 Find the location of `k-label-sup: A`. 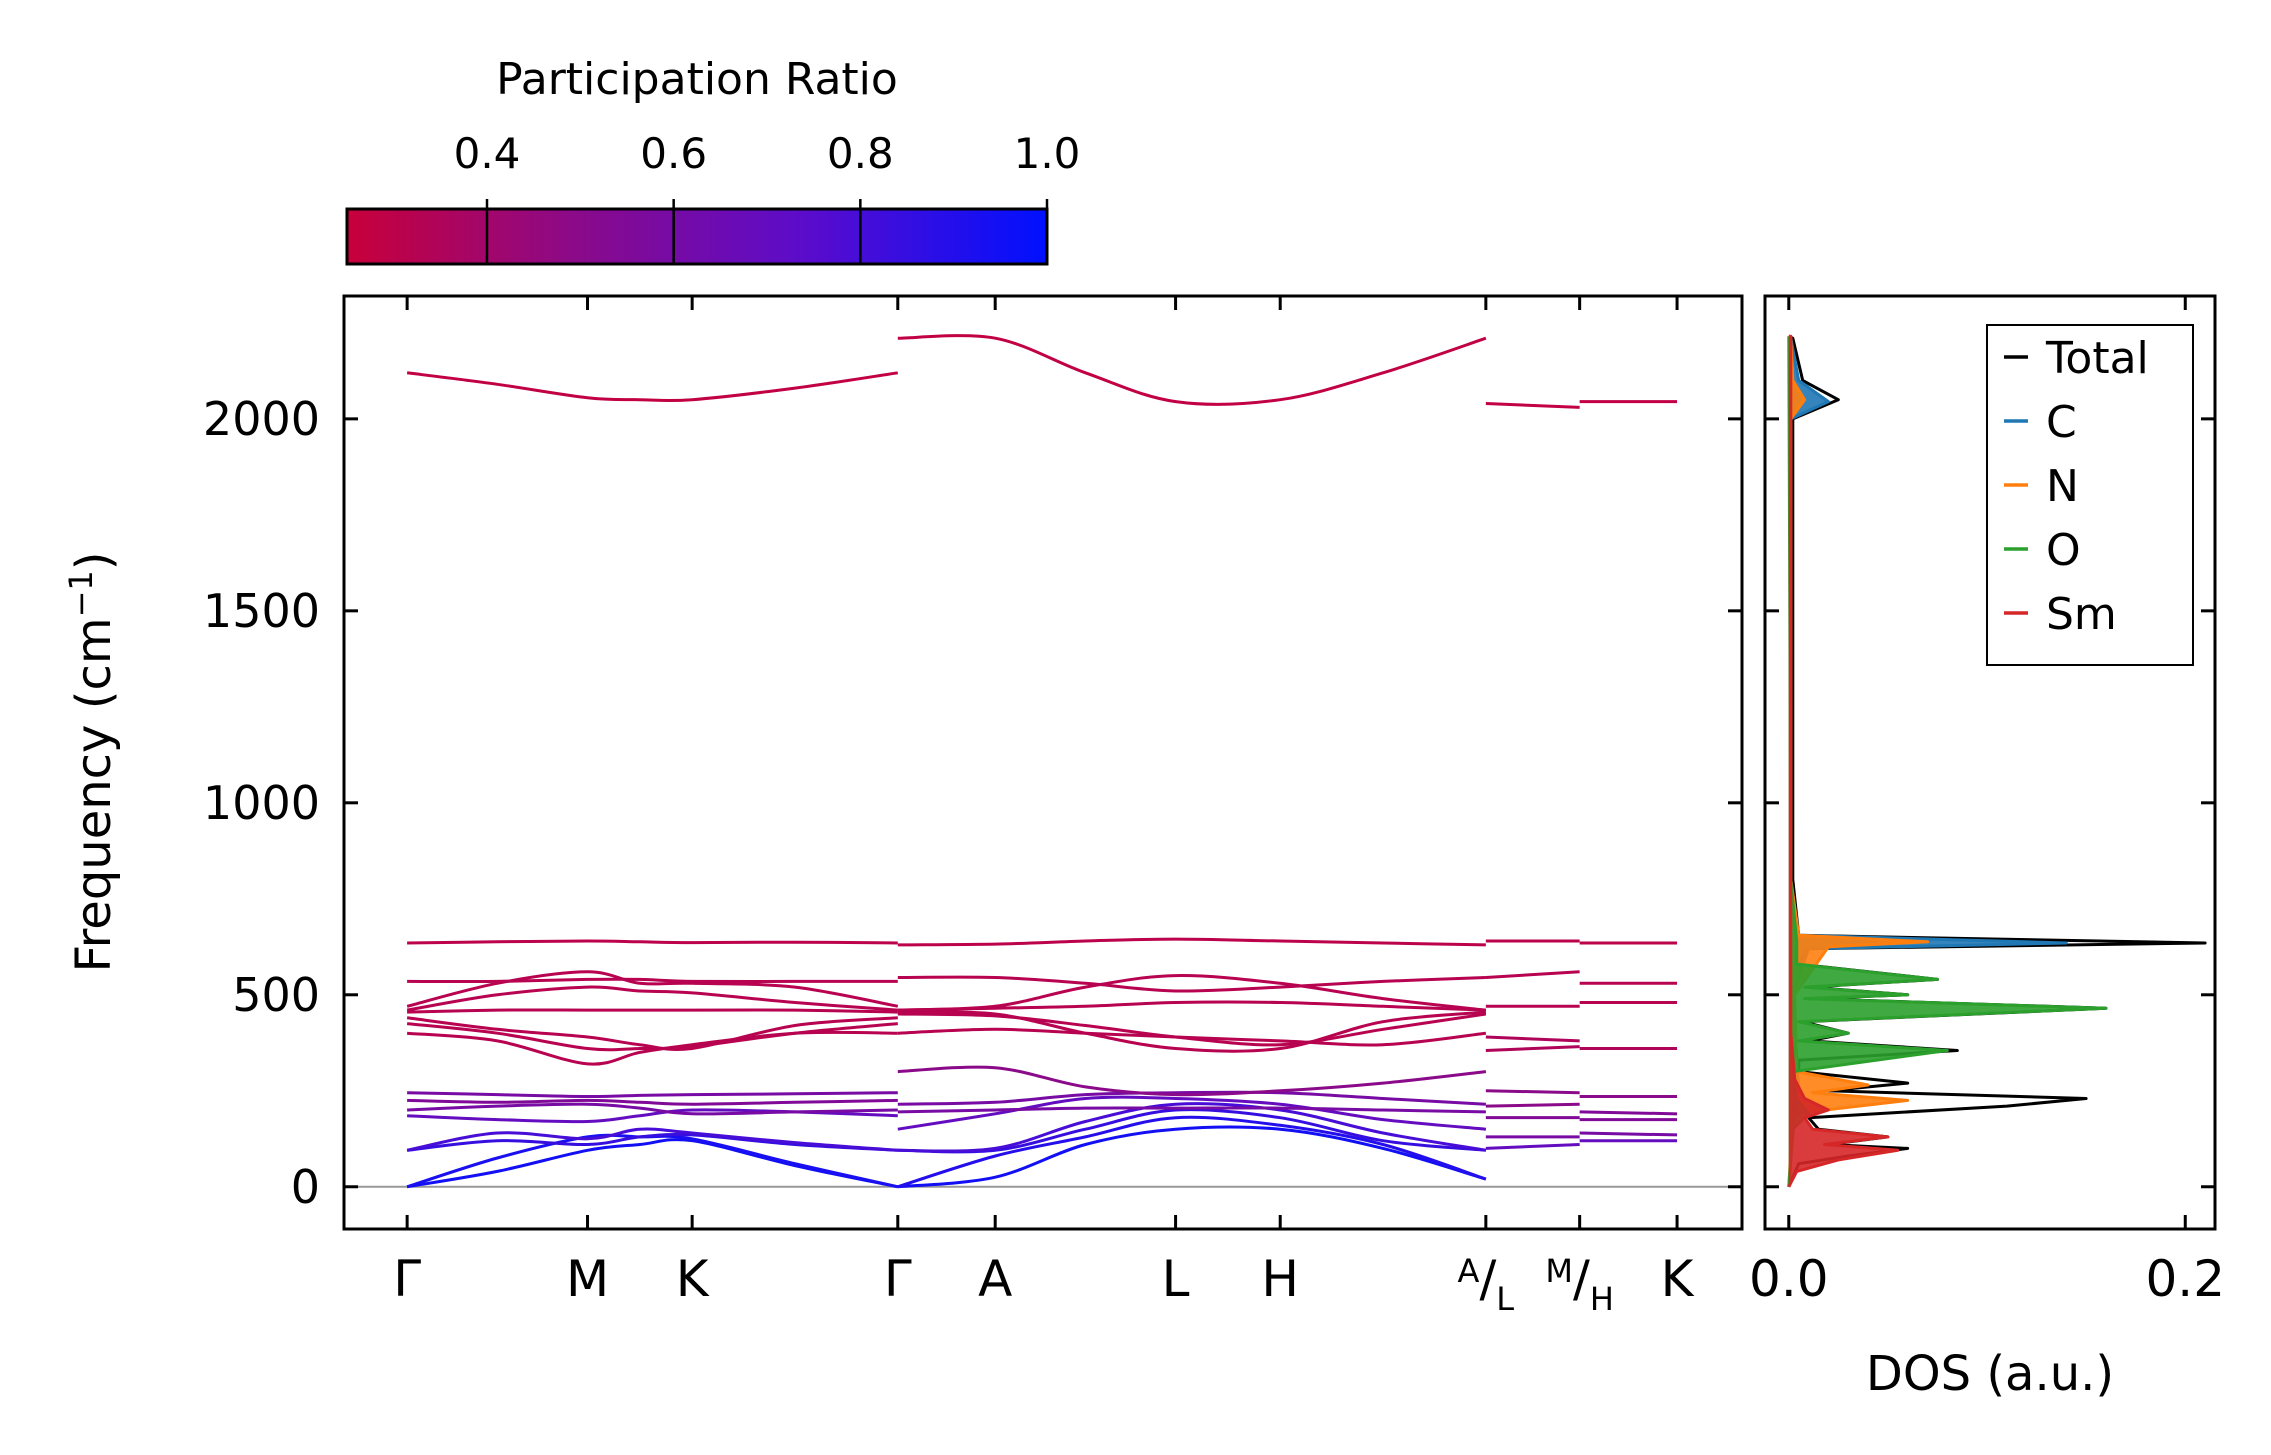

k-label-sup: A is located at coordinates (1469, 1271).